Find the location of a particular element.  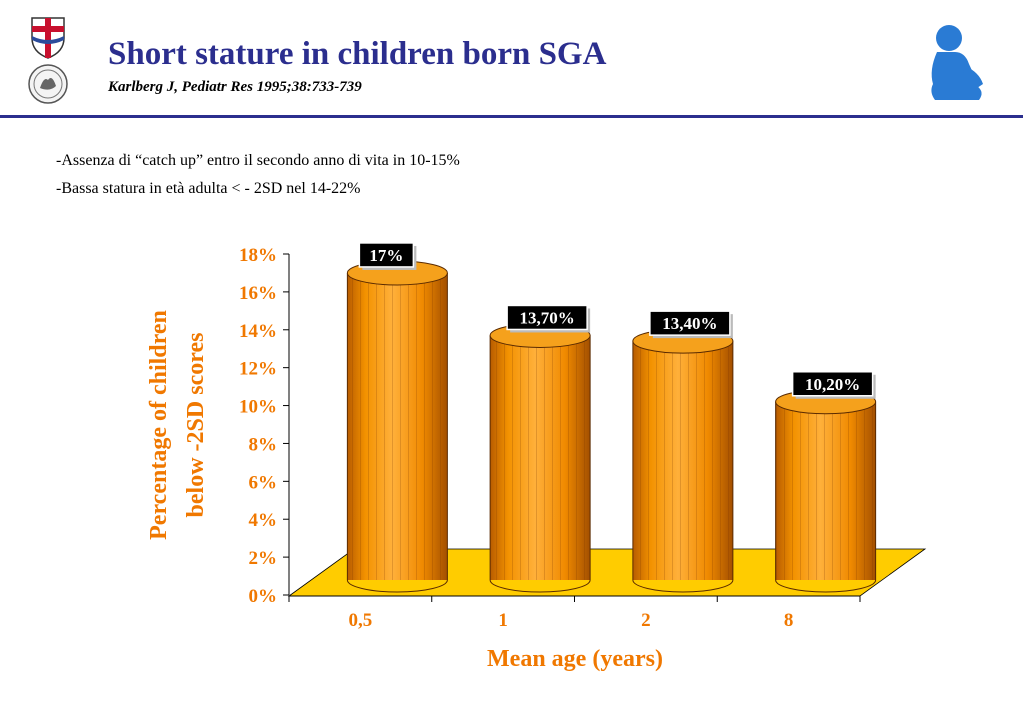

data-label: 10,20% is located at coordinates (832, 384).